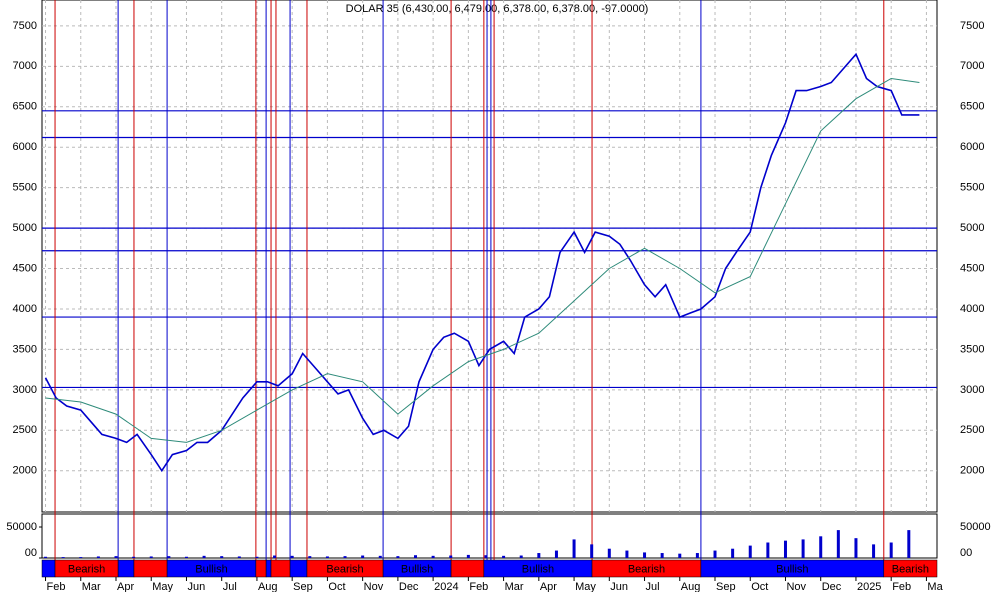  Describe the element at coordinates (869, 586) in the screenshot. I see `x-tick-label: 2025` at that location.